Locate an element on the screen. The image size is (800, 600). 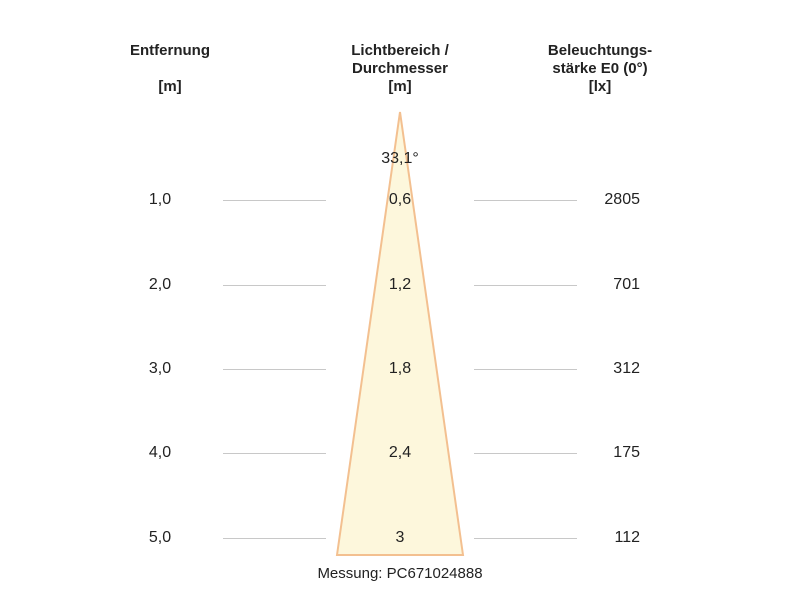
illuminance-header-subtitle: stärke E0 (0°) is located at coordinates (600, 68).